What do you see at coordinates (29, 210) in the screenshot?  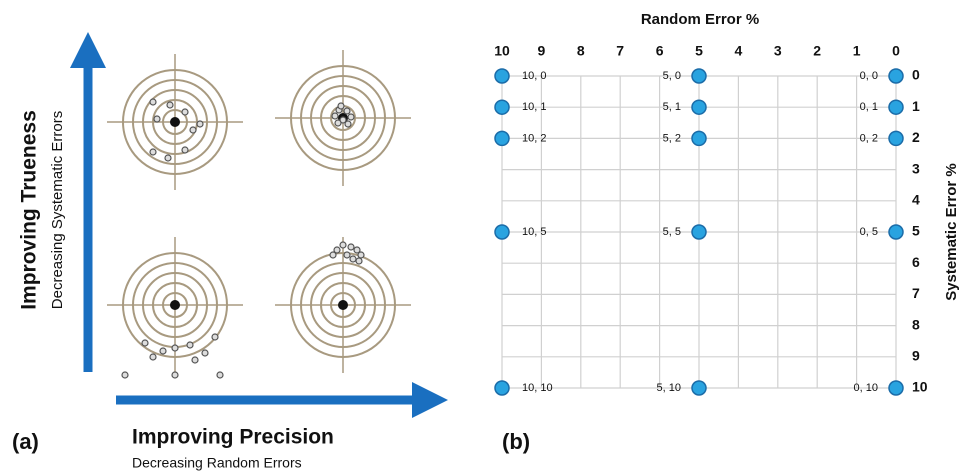 I see `y-title: Improving Trueness` at bounding box center [29, 210].